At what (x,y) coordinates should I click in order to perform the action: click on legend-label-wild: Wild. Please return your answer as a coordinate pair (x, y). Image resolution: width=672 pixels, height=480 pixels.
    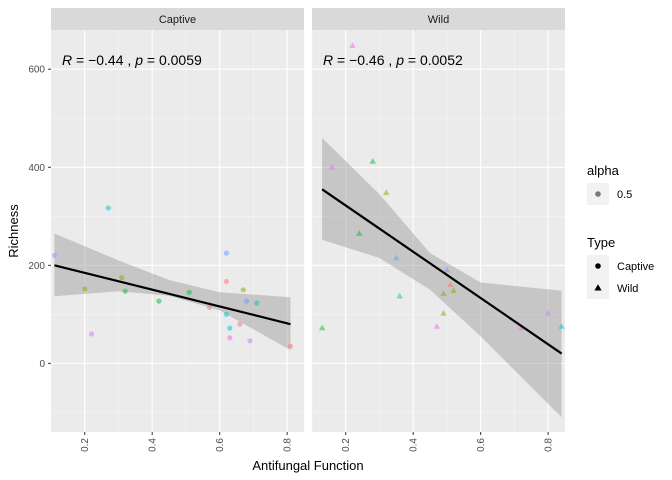
    Looking at the image, I should click on (627, 289).